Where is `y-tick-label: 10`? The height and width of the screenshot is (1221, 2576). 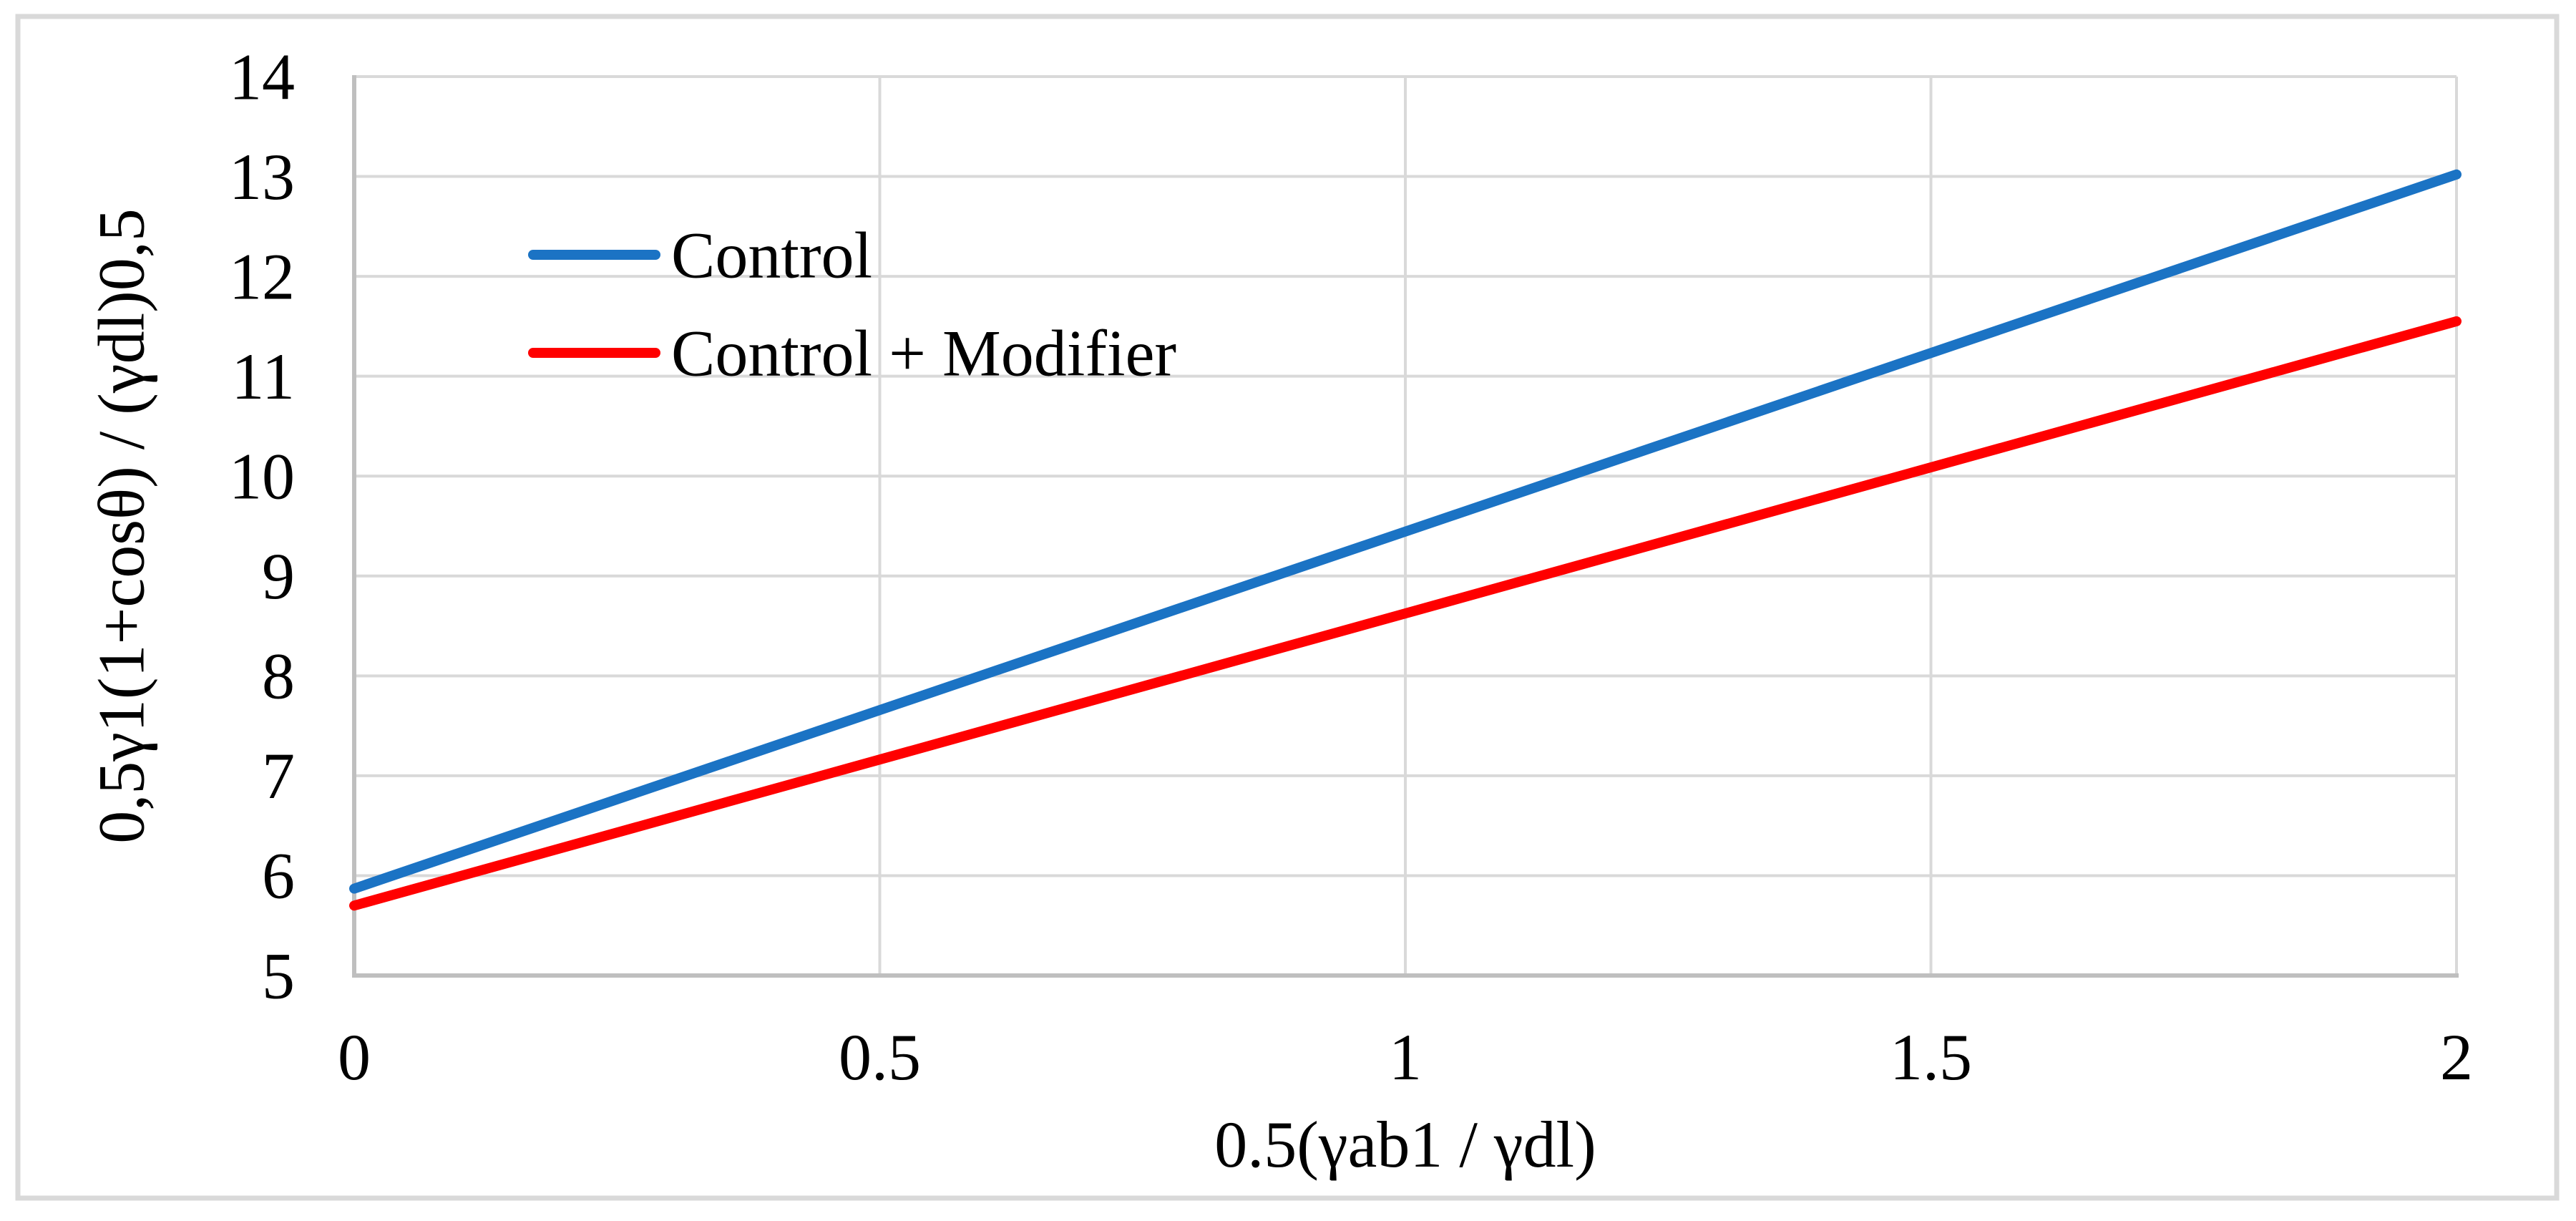 y-tick-label: 10 is located at coordinates (262, 476).